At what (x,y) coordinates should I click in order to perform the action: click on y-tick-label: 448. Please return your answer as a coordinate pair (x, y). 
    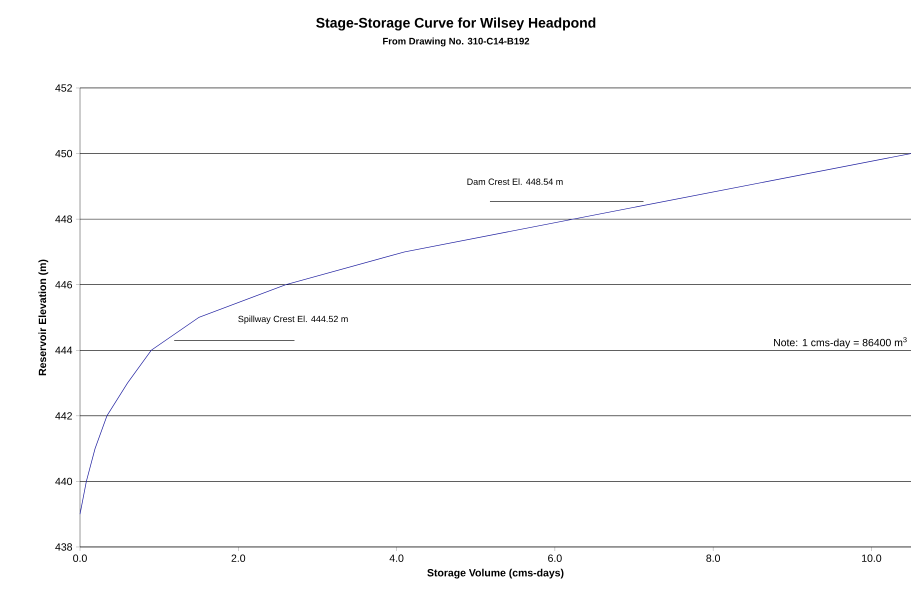
    Looking at the image, I should click on (63, 219).